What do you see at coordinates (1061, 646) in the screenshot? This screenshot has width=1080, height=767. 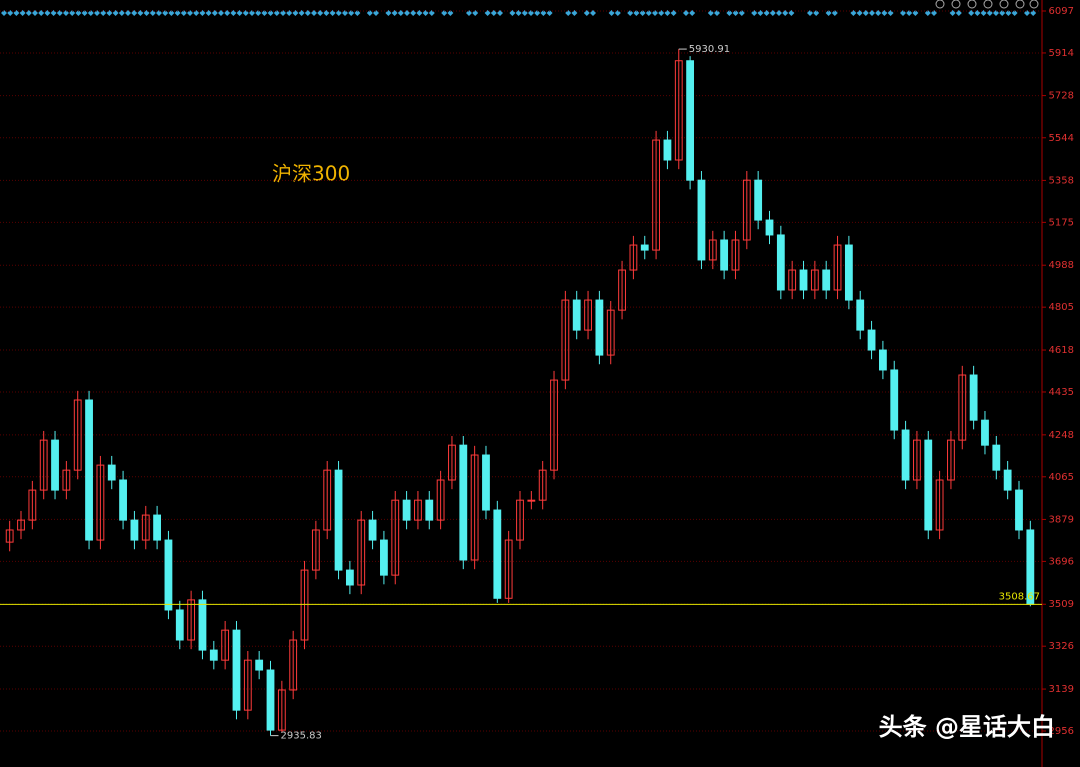 I see `y-tick-label: 3326` at bounding box center [1061, 646].